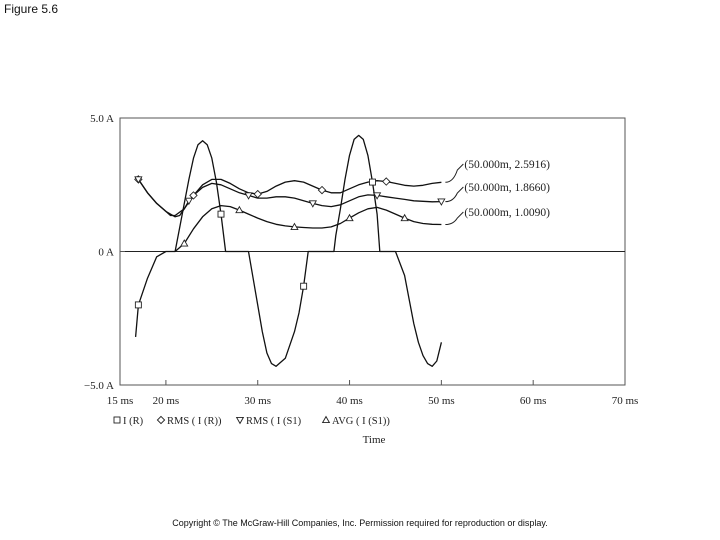 The image size is (720, 540). Describe the element at coordinates (133, 421) in the screenshot. I see `legend-label: I (R)` at that location.